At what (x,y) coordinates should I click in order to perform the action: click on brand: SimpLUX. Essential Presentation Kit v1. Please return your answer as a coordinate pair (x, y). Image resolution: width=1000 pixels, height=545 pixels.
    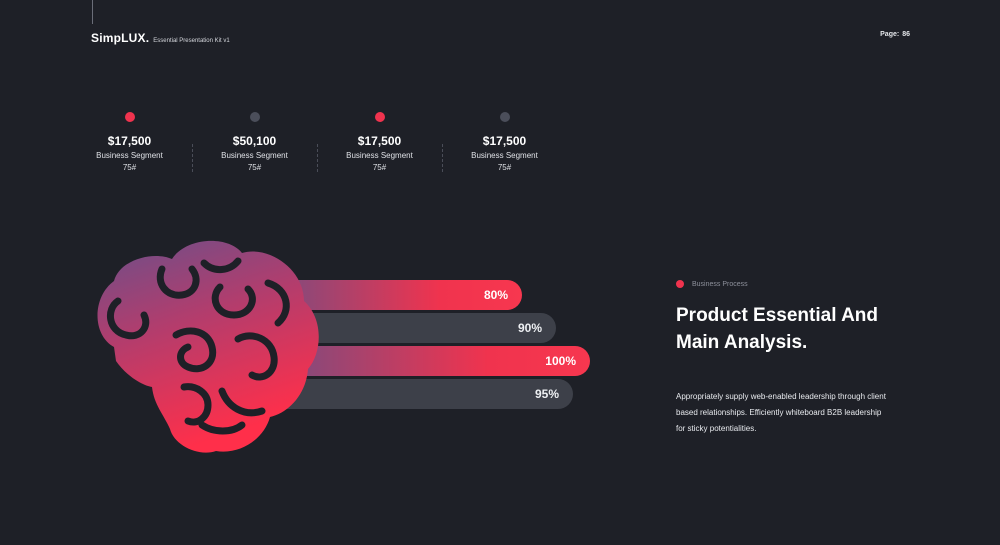
    Looking at the image, I should click on (160, 38).